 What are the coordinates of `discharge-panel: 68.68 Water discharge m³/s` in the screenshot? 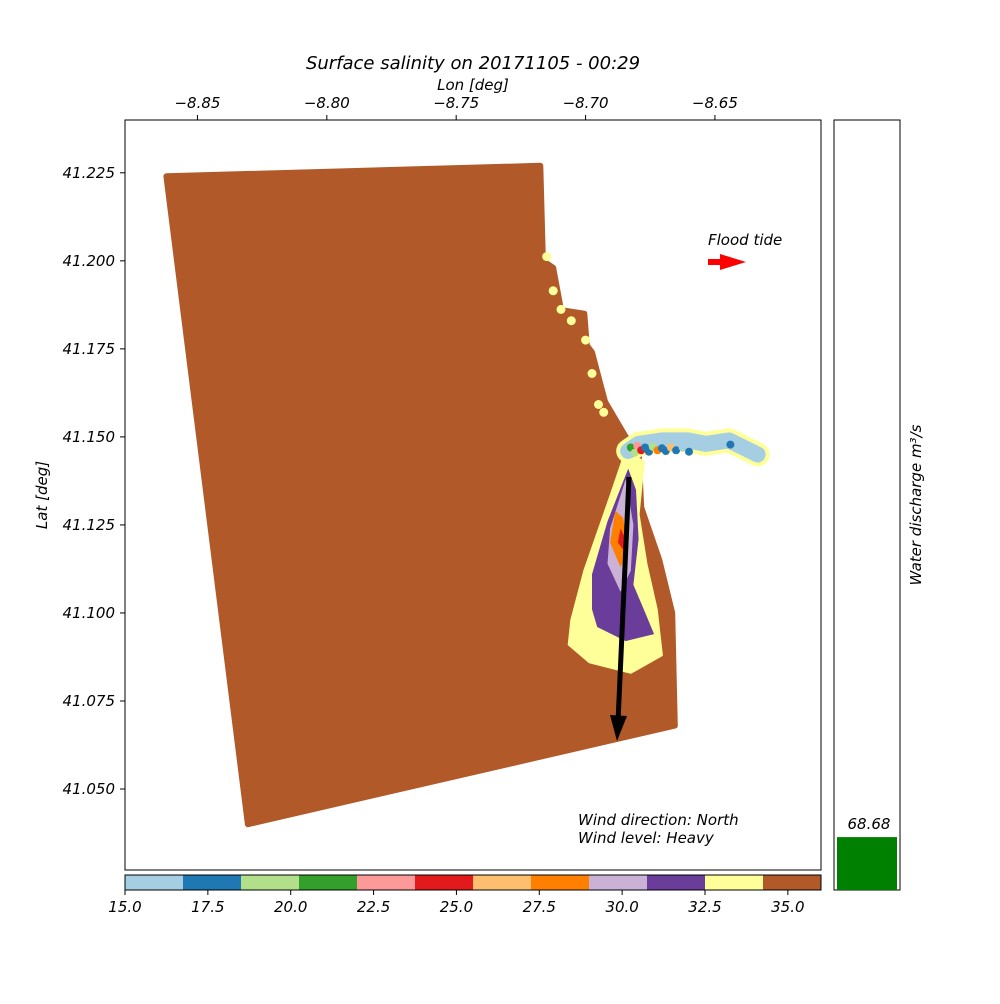 It's located at (879, 505).